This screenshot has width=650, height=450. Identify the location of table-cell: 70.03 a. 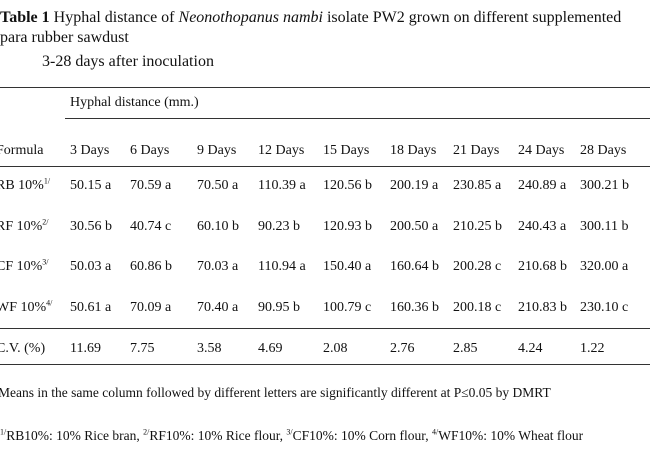
(218, 266).